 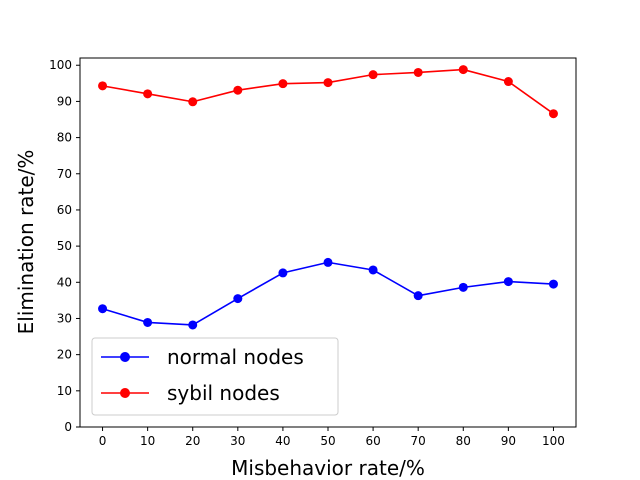 I want to click on x-axis: 0 10 20 30 40 50 60 70 80 90 100, so click(x=332, y=437).